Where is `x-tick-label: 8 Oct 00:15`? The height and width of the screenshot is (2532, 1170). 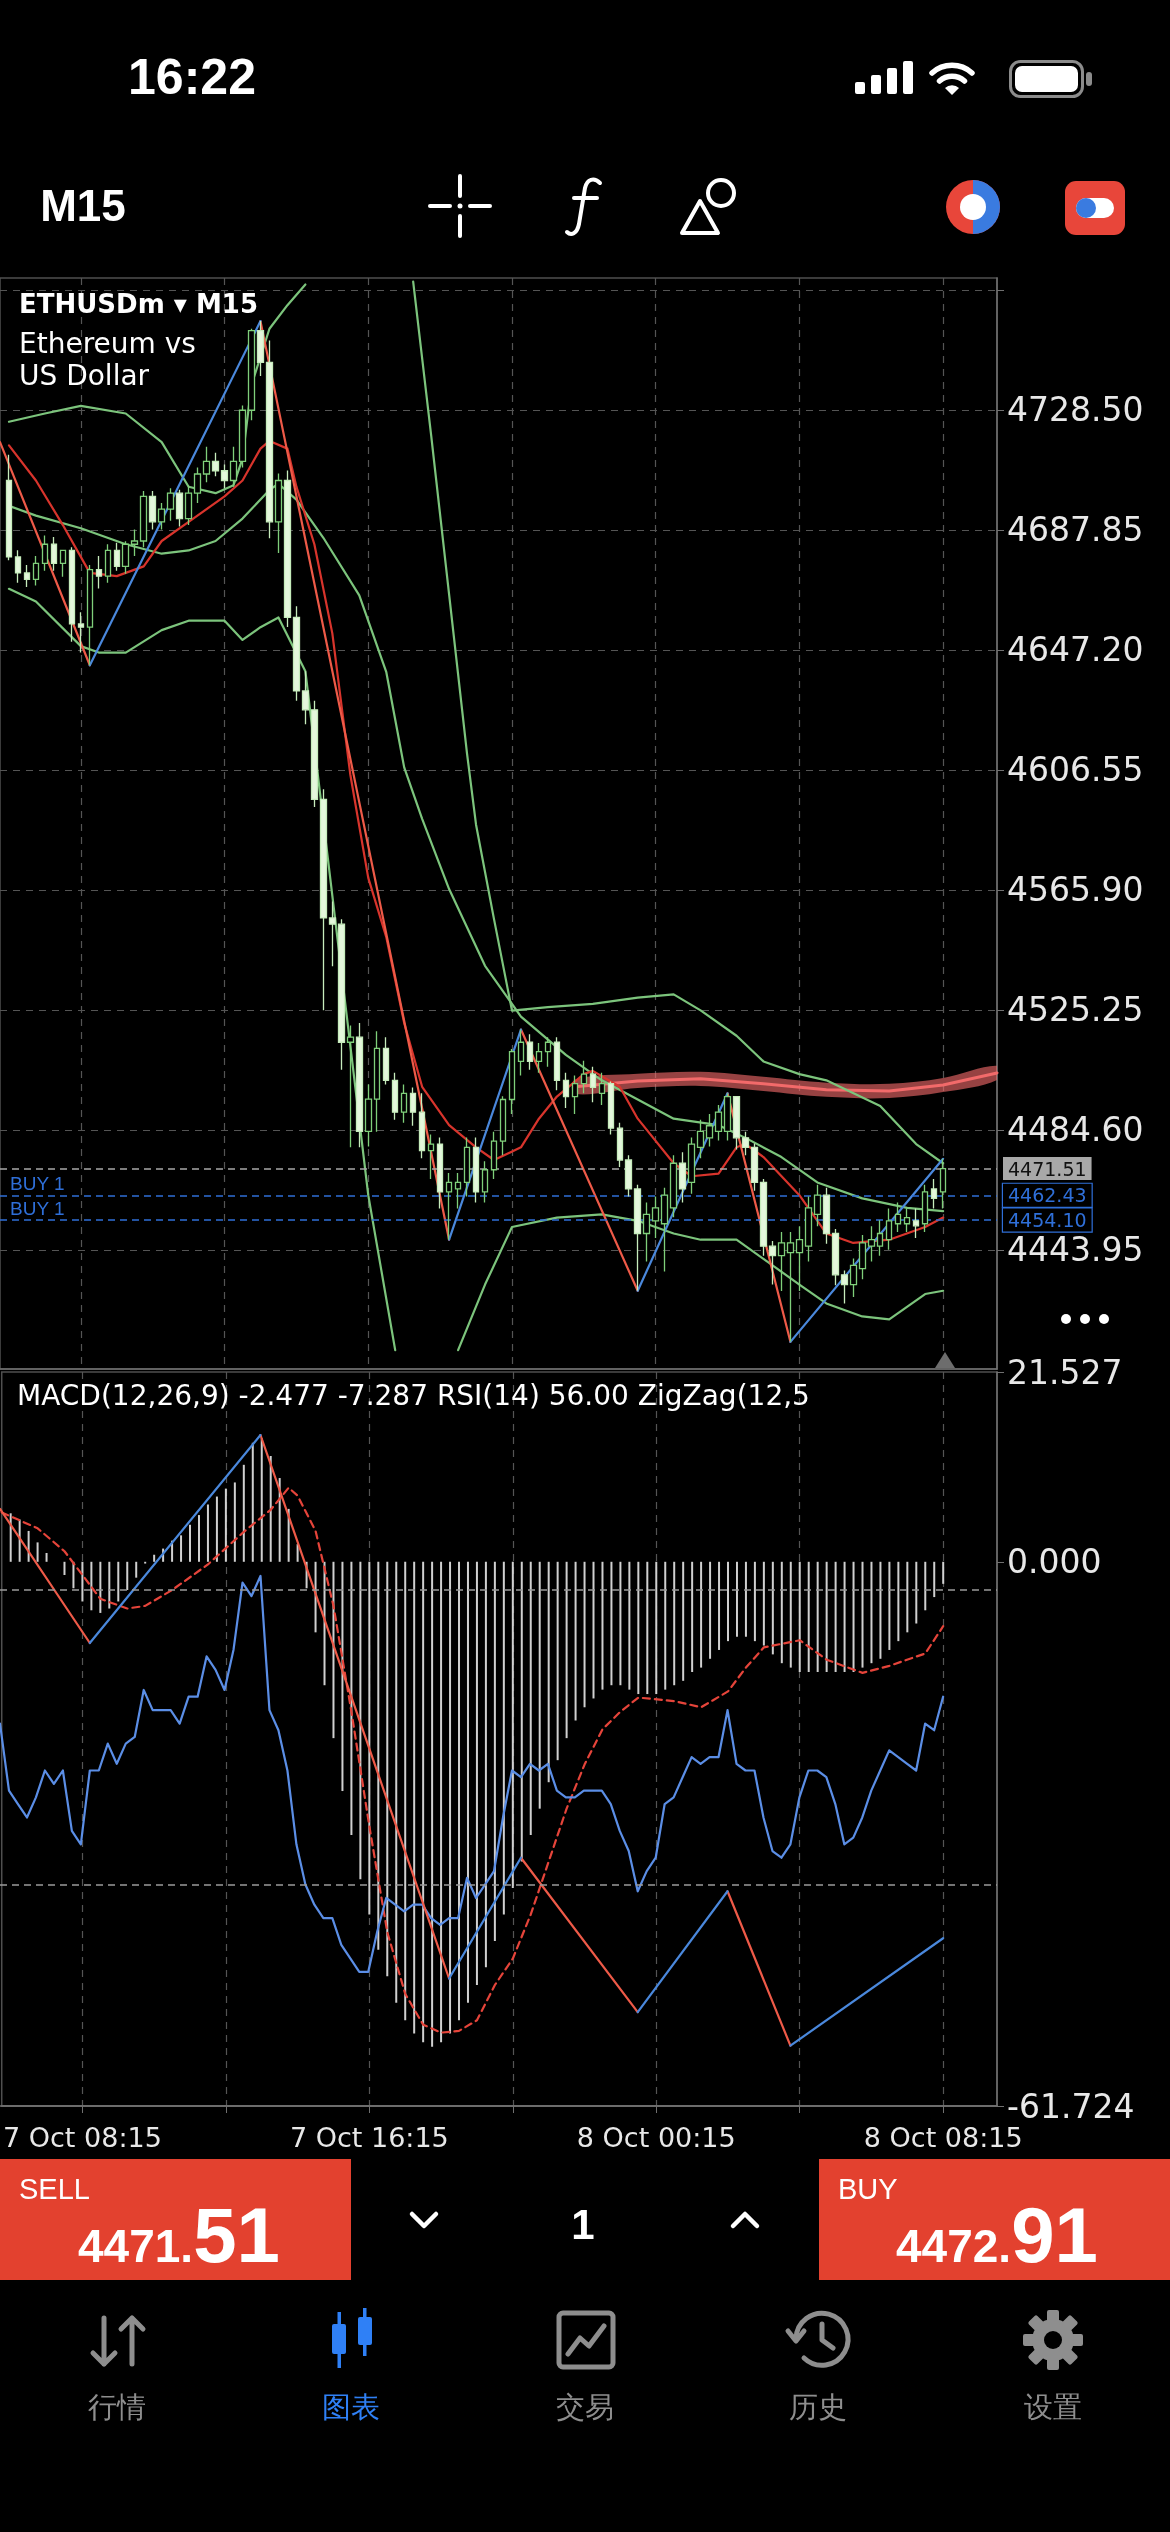
x-tick-label: 8 Oct 00:15 is located at coordinates (656, 2137).